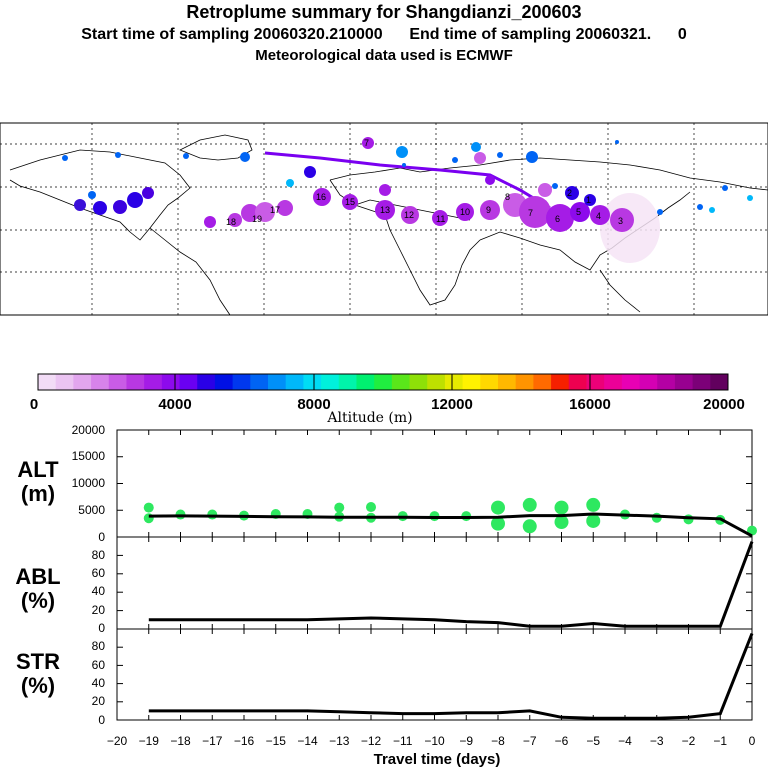 The height and width of the screenshot is (768, 768). I want to click on x-tick-label: −11, so click(403, 741).